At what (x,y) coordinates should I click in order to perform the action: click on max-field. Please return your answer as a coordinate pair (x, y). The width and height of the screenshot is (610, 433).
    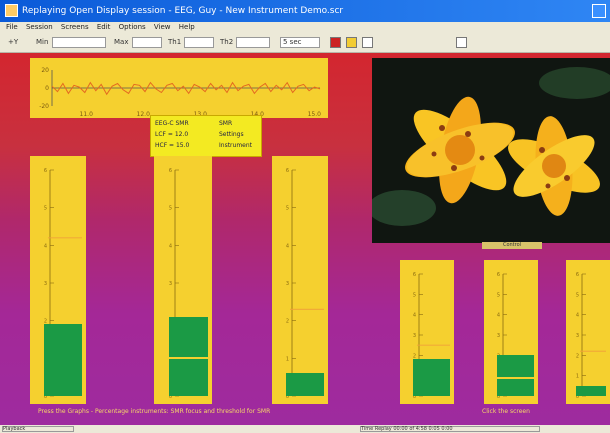
    Looking at the image, I should click on (147, 42).